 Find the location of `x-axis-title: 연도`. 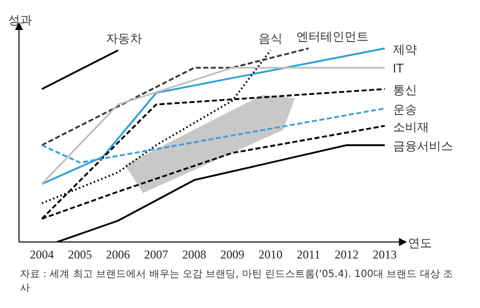

x-axis-title: 연도 is located at coordinates (420, 243).